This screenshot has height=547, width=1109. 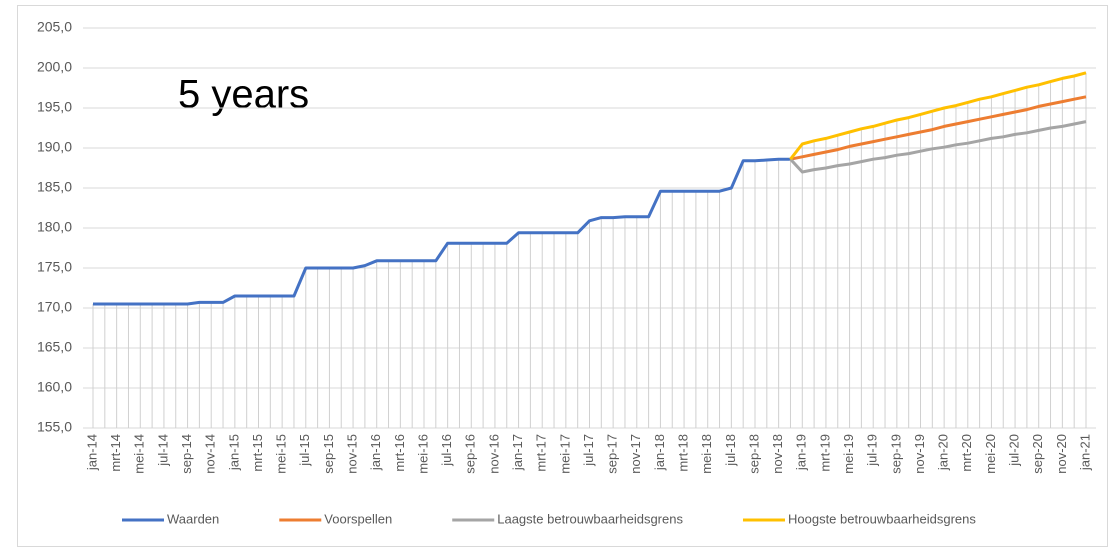 I want to click on x-tick-label: jan-21, so click(x=1084, y=452).